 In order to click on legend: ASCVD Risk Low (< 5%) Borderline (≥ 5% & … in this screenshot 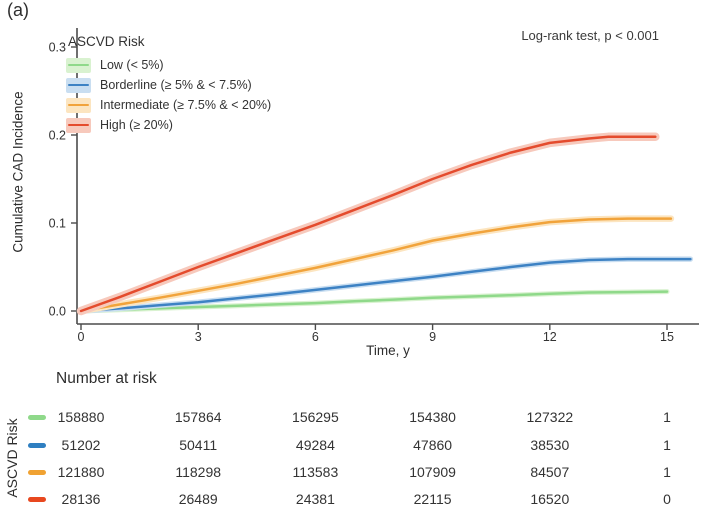, I will do `click(168, 84)`.